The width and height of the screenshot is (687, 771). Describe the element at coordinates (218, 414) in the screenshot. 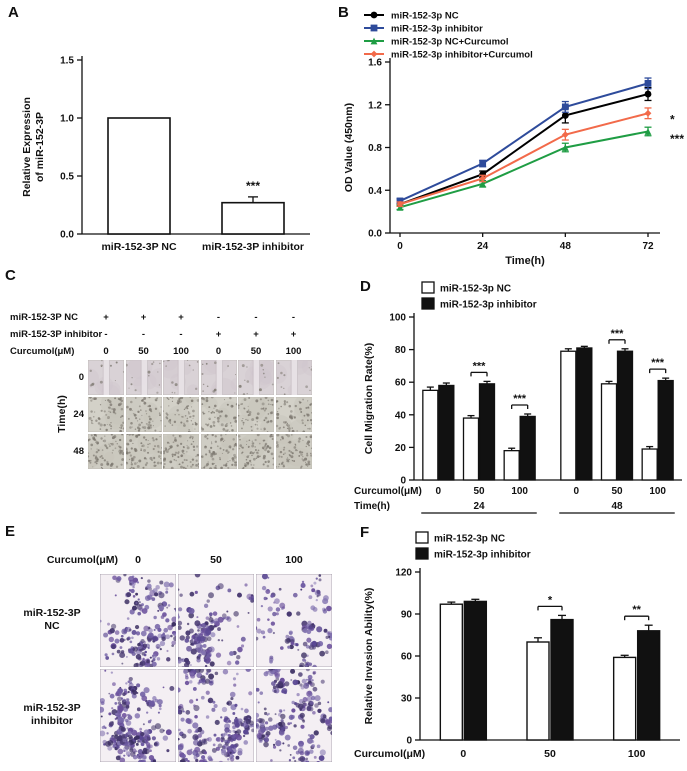

I see `c-wound-image-t24-col4` at that location.